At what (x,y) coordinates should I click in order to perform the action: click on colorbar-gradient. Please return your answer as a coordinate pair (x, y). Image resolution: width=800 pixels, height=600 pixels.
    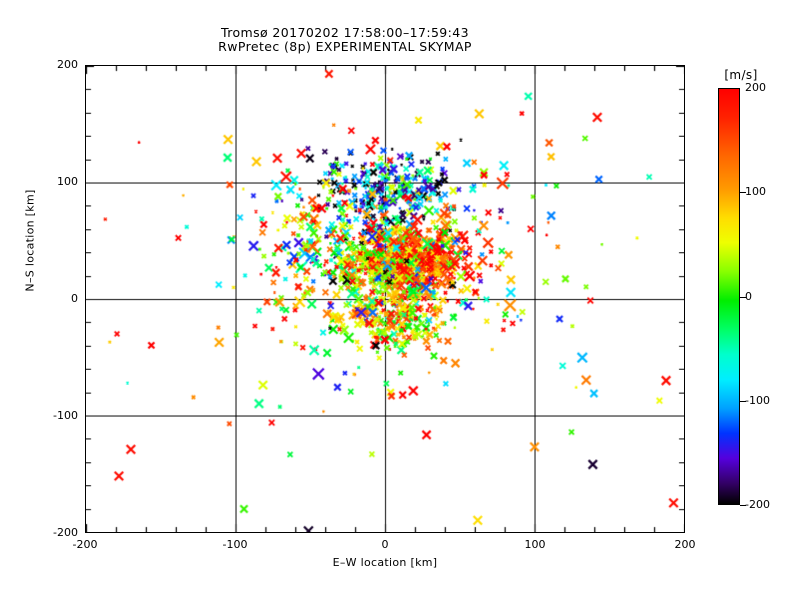
    Looking at the image, I should click on (729, 296).